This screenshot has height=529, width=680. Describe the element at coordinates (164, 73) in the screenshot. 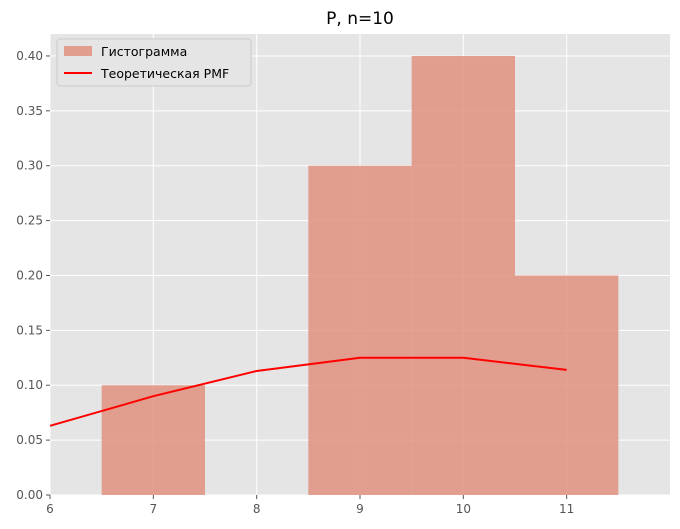

I see `legend-label-pmf: Теоретическая PMF` at that location.